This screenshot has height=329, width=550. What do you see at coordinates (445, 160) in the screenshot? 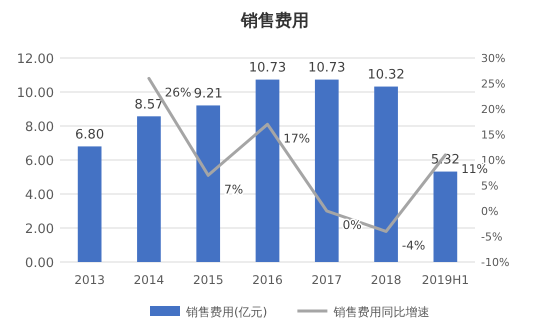
I see `data-label: 5.32` at bounding box center [445, 160].